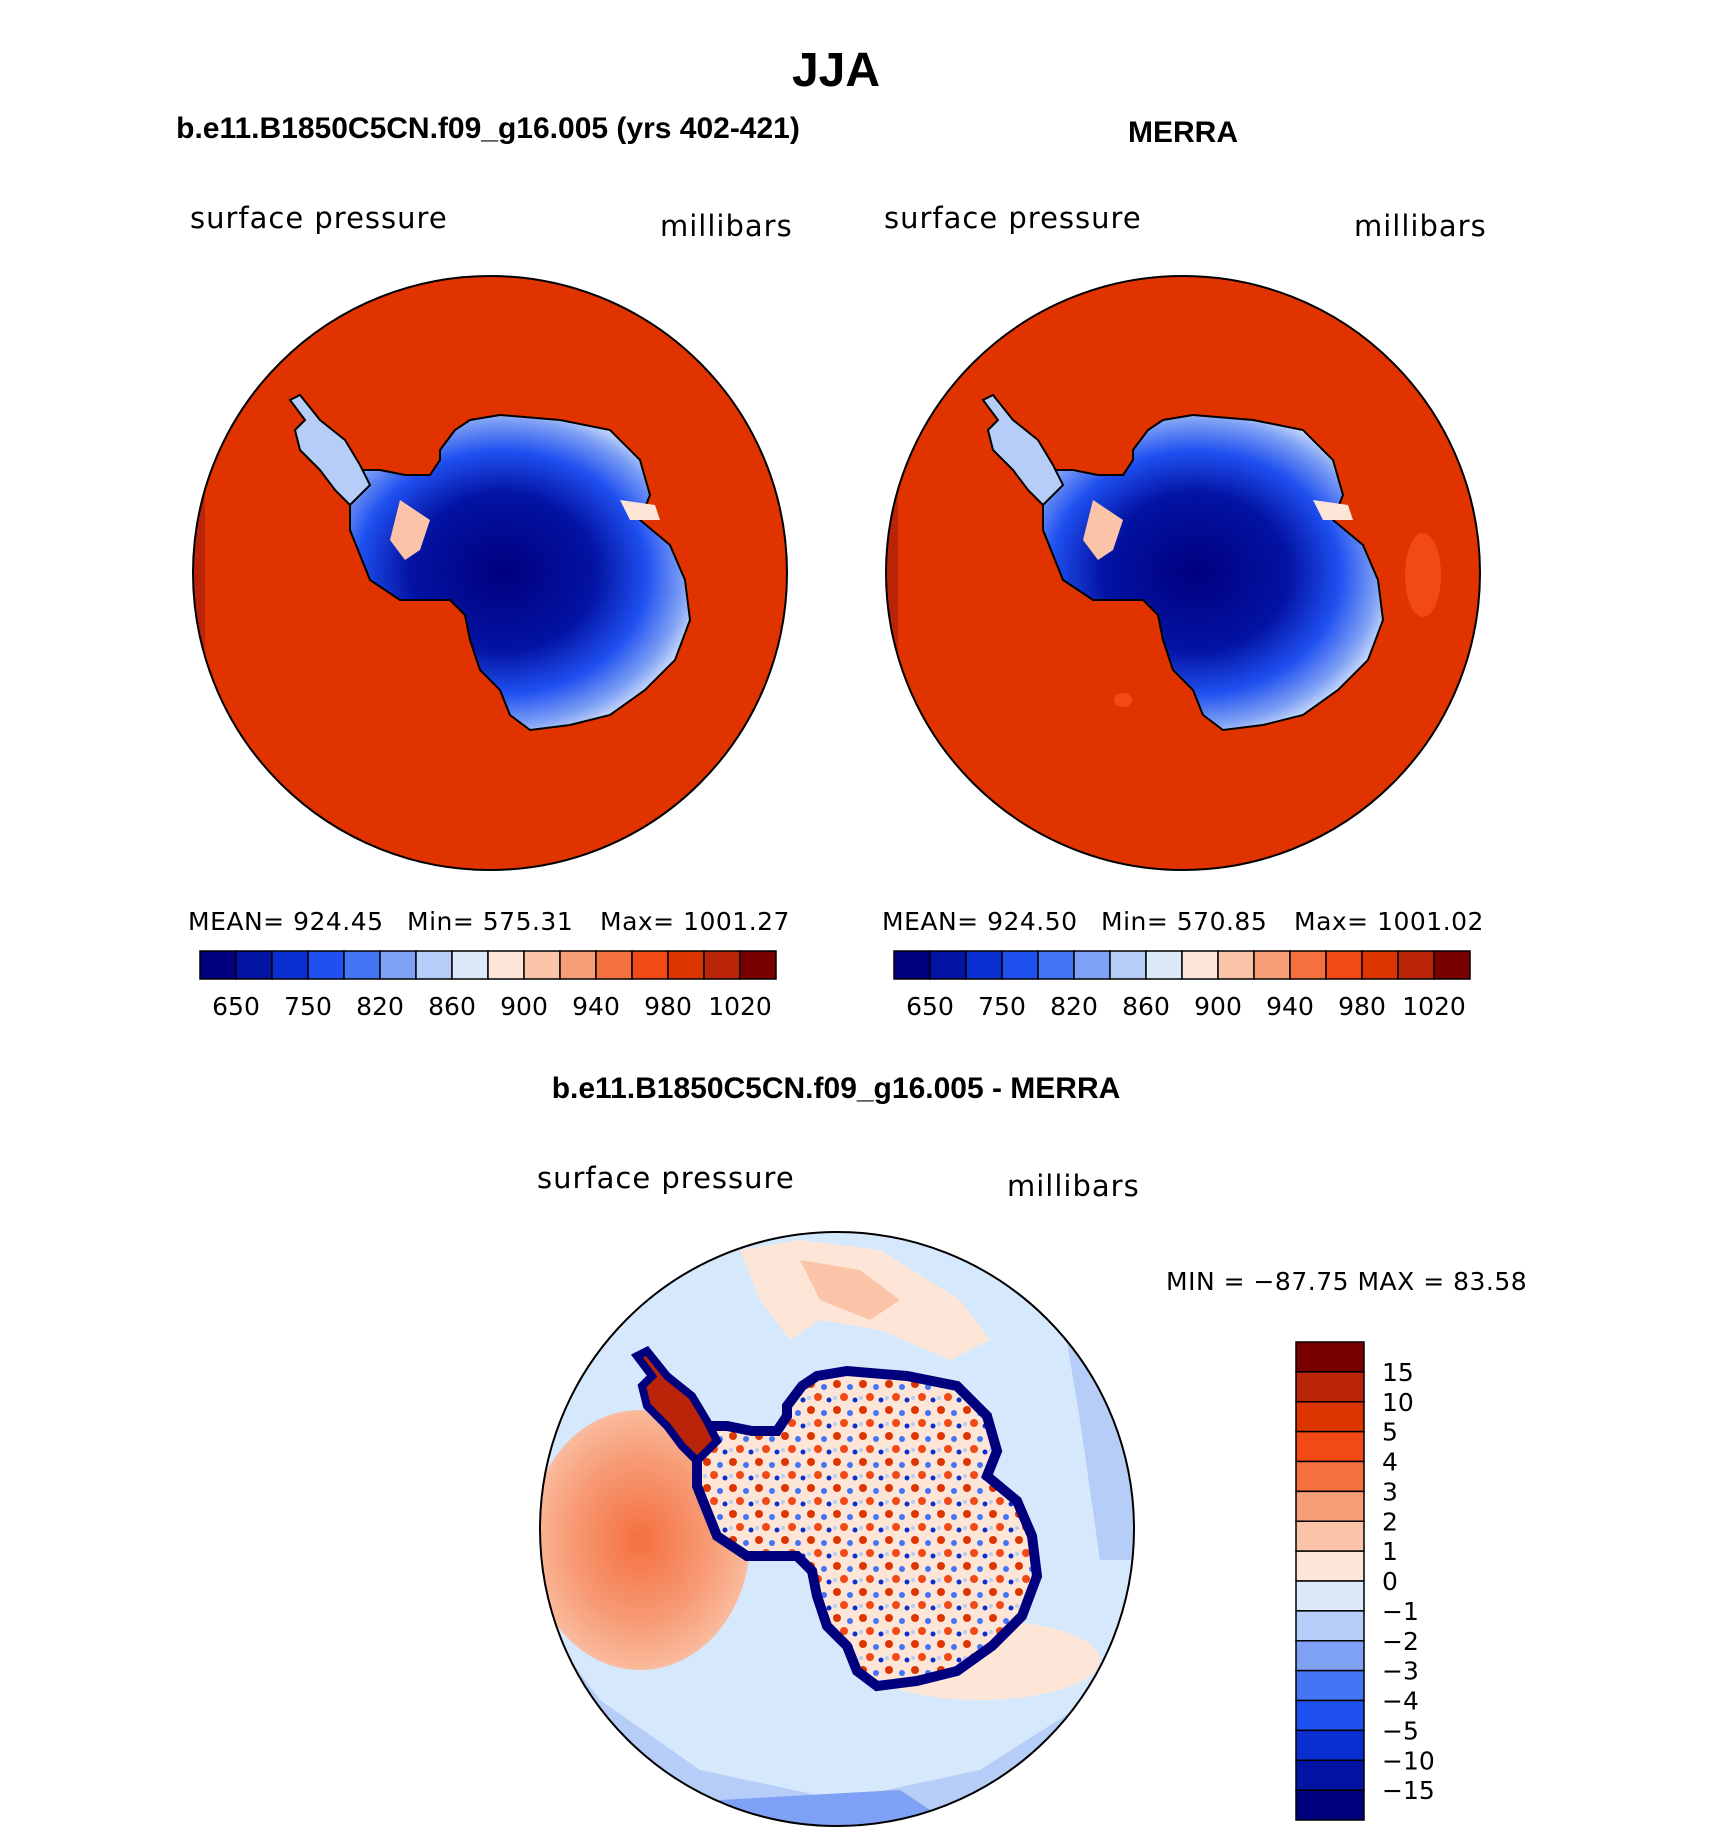 Image resolution: width=1710 pixels, height=1839 pixels. What do you see at coordinates (286, 921) in the screenshot?
I see `panel-model-mean: MEAN= 924.45` at bounding box center [286, 921].